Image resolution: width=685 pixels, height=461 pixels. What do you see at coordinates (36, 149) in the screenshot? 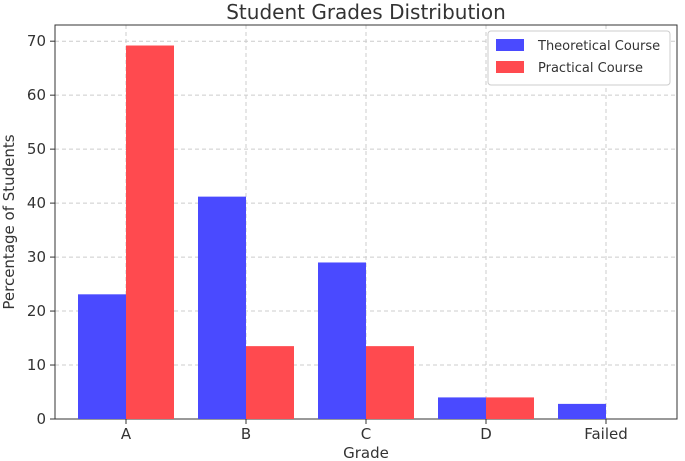
I see `y-tick-label: 50` at bounding box center [36, 149].